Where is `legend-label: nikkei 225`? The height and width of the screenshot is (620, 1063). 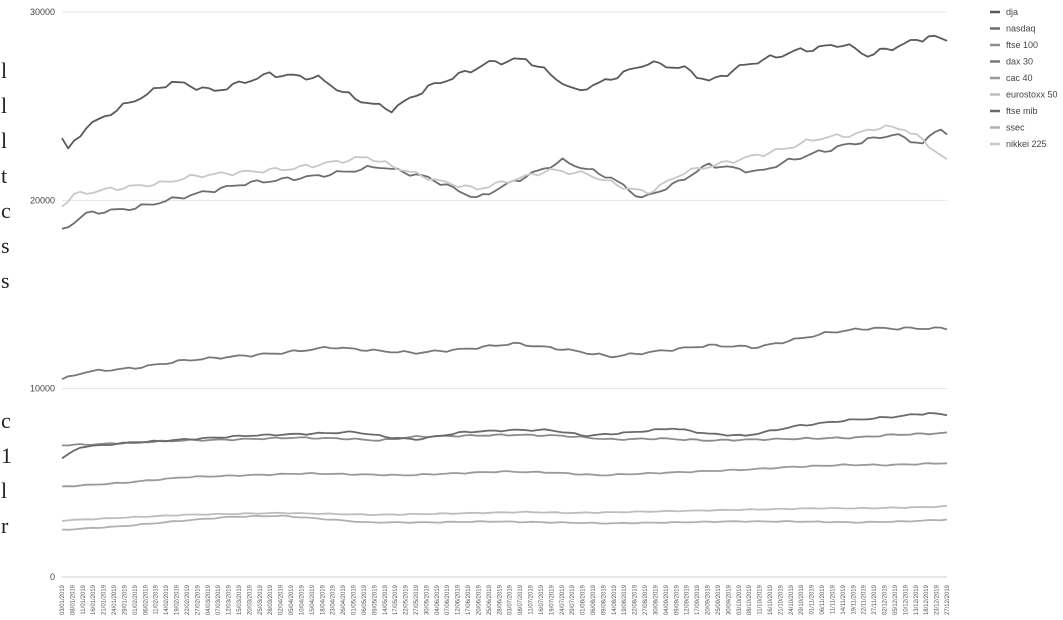
legend-label: nikkei 225 is located at coordinates (1026, 144).